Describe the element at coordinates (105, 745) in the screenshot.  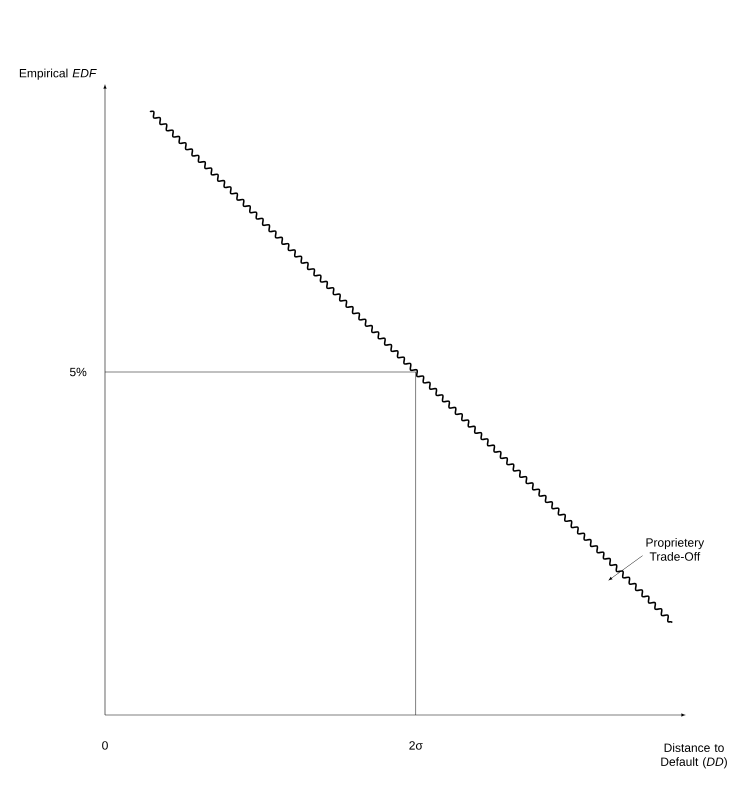
I see `x-tick-label: 0` at that location.